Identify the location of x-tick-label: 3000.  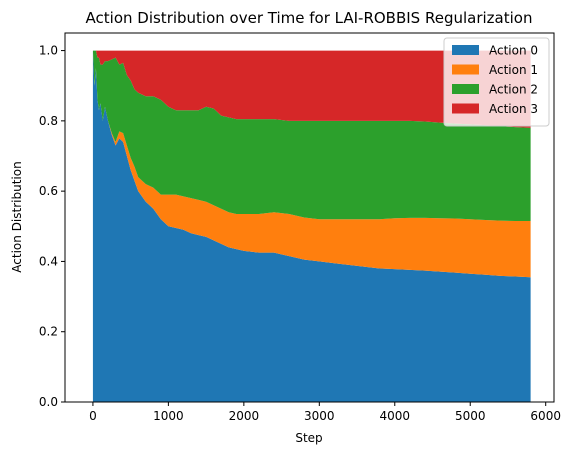
(319, 416).